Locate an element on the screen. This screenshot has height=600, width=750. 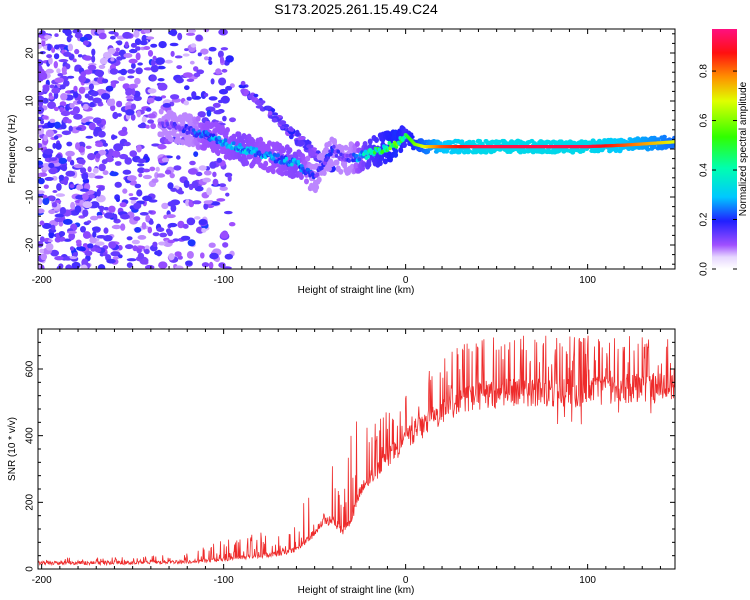
colorbar-tick-label: 0.8 is located at coordinates (704, 71).